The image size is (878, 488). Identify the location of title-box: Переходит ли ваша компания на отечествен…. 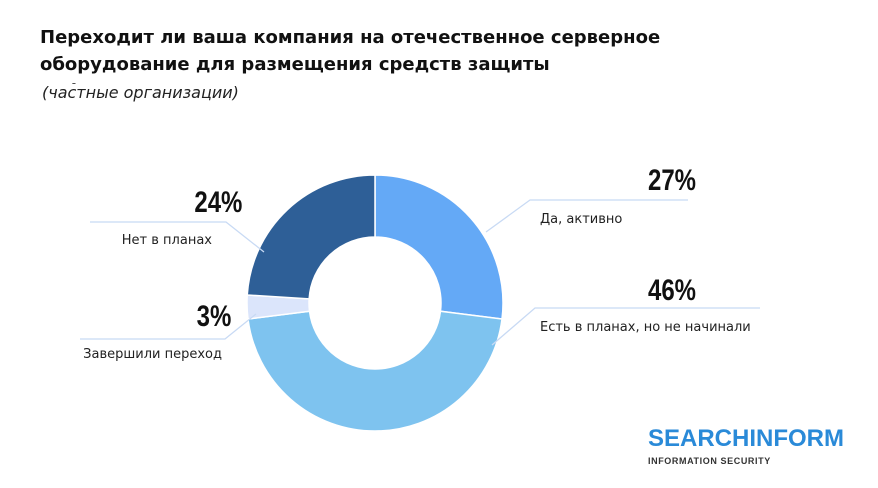
(350, 55).